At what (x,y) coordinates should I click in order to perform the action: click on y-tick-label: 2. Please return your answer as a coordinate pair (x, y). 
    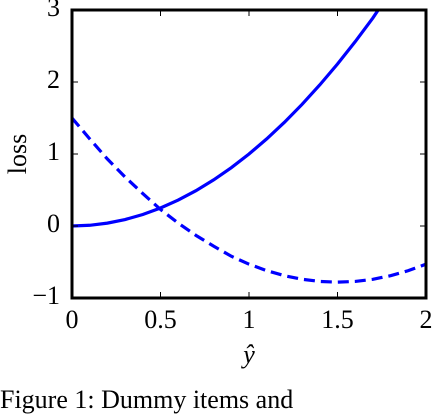
    Looking at the image, I should click on (53, 79).